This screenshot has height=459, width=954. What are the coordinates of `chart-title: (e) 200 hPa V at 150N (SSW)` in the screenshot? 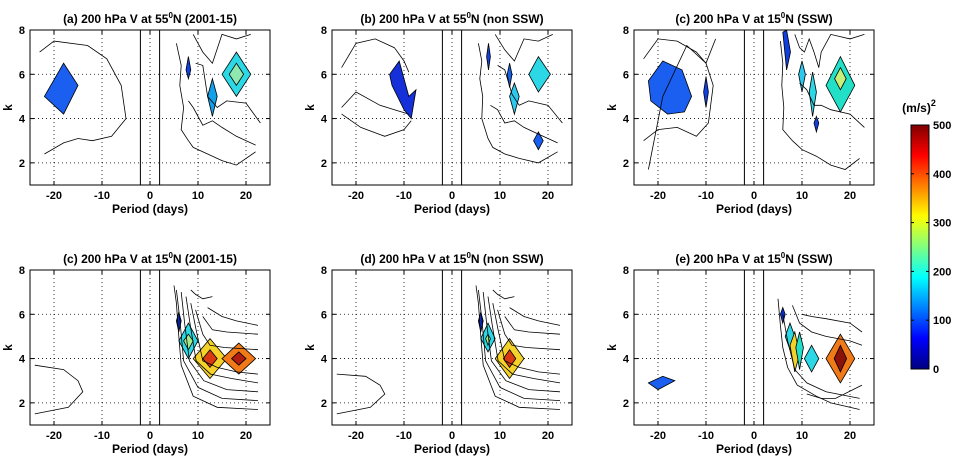 It's located at (753, 258).